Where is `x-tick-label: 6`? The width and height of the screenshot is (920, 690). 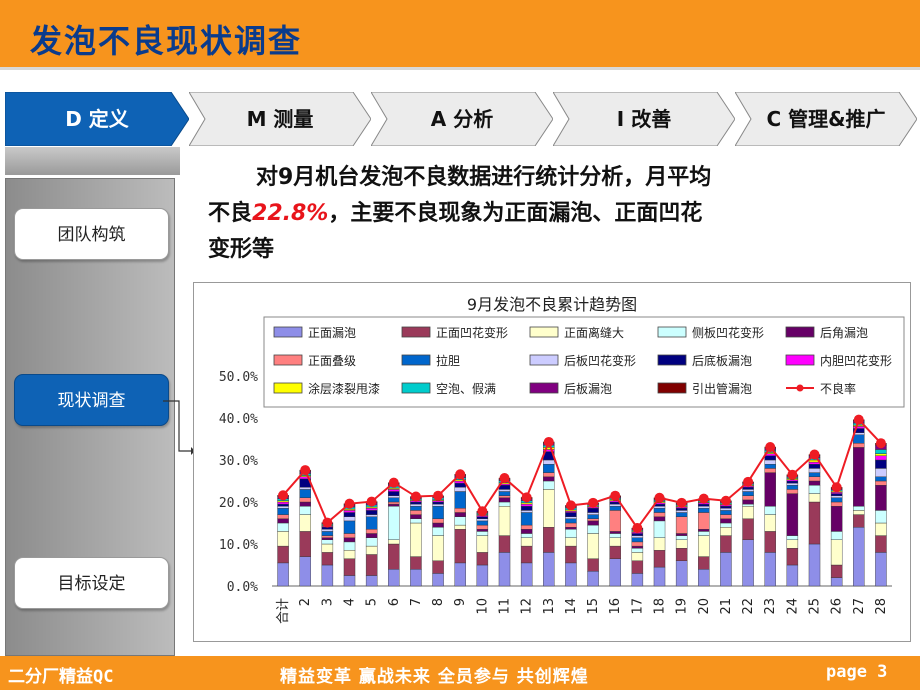
x-tick-label: 6 is located at coordinates (394, 602).